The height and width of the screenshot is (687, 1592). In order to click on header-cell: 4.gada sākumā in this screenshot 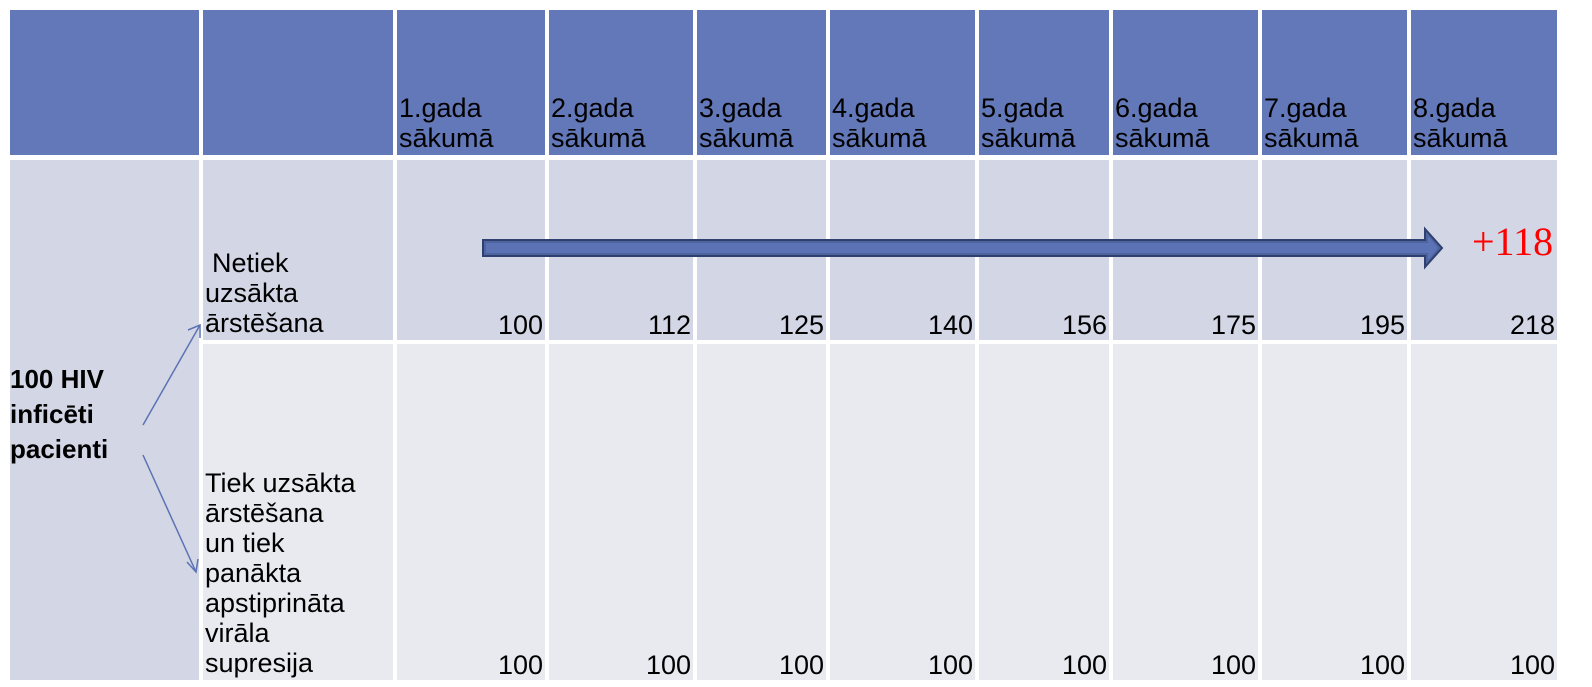, I will do `click(902, 82)`.